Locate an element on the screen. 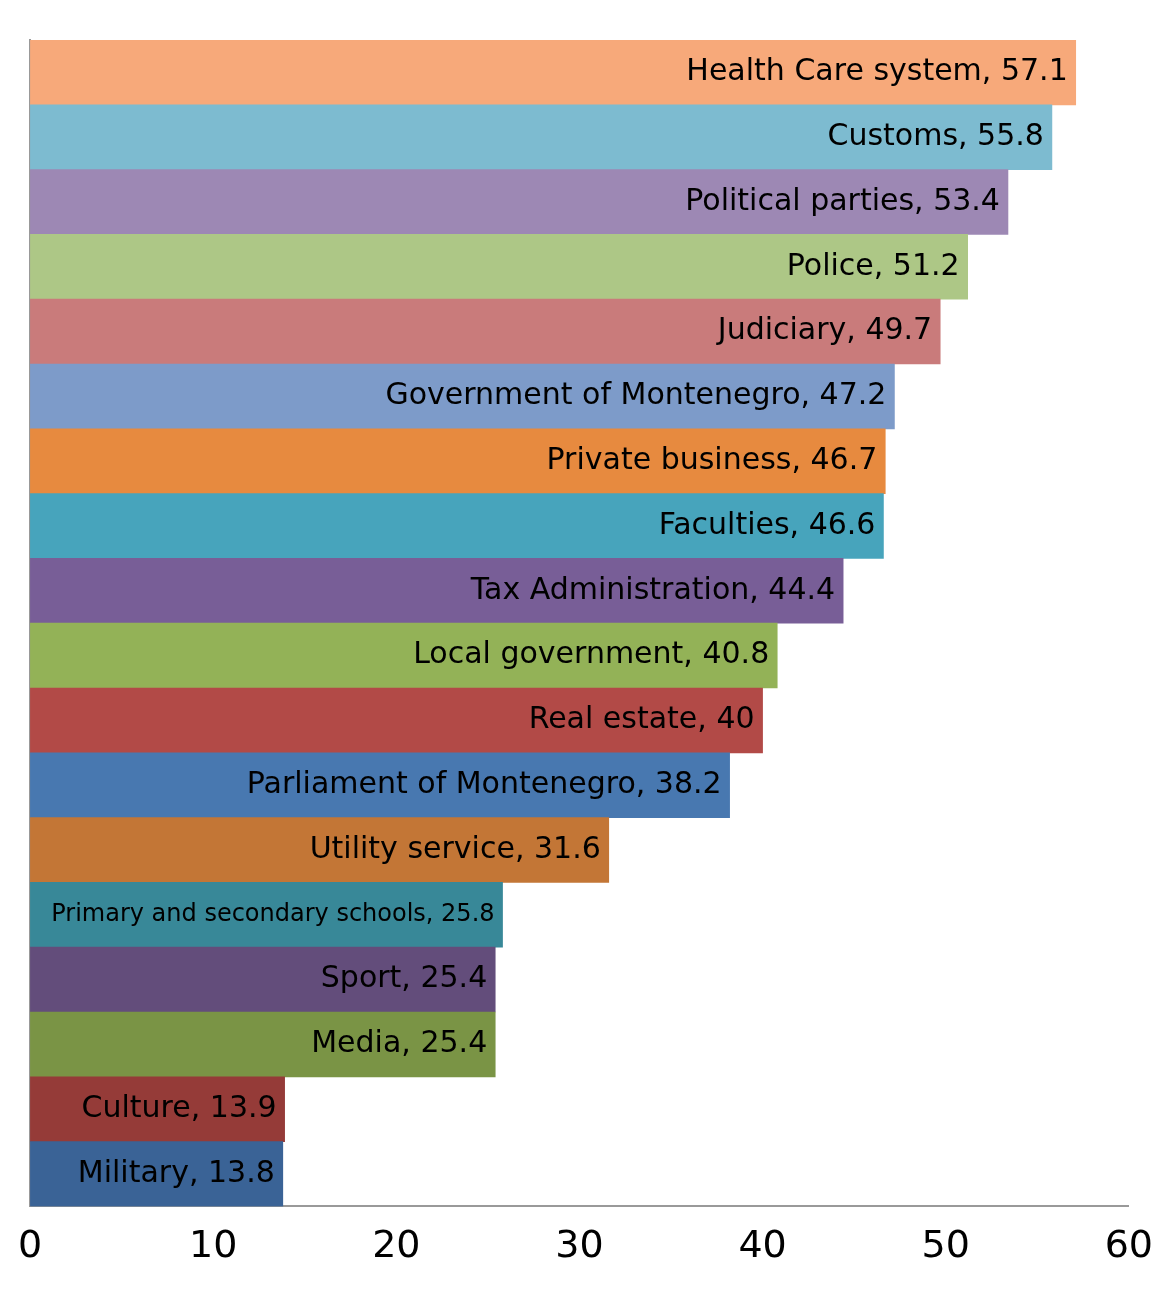 Image resolution: width=1171 pixels, height=1298 pixels. y-tick-label: Judiciary is located at coordinates (781, 329).